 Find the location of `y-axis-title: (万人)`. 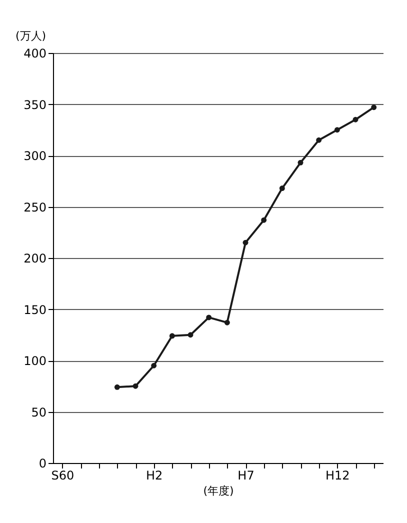

y-axis-title: (万人) is located at coordinates (31, 36).